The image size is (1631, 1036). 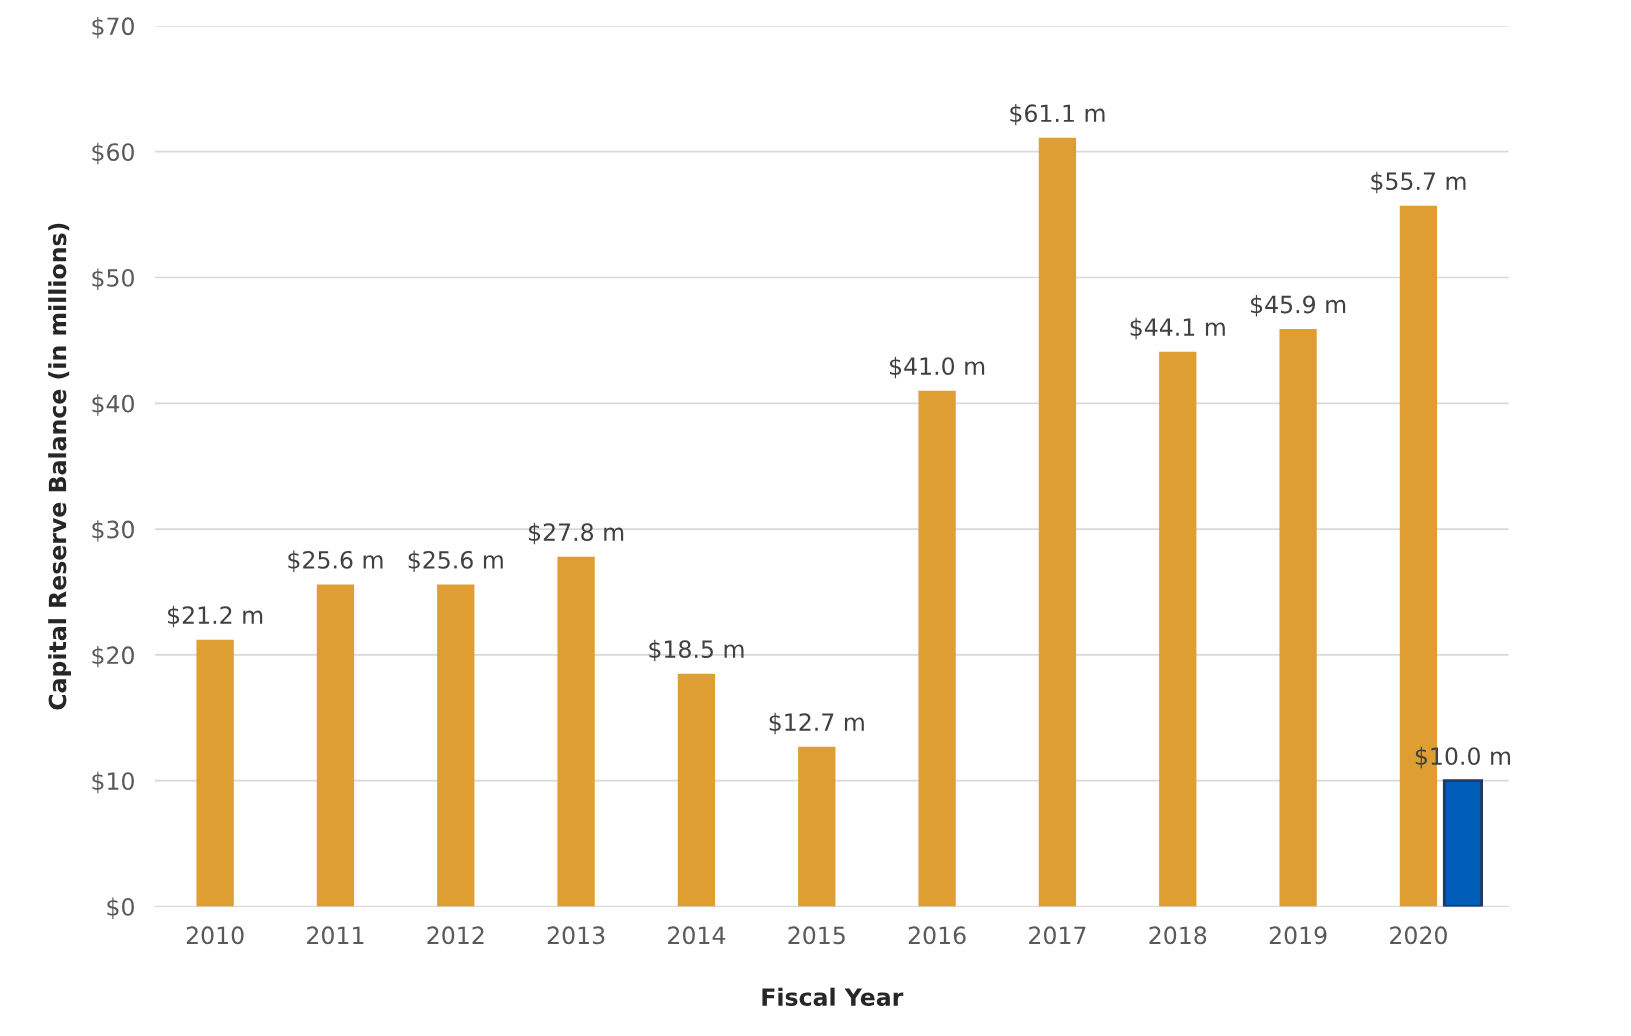 I want to click on x-tick-label: 2020, so click(x=1418, y=935).